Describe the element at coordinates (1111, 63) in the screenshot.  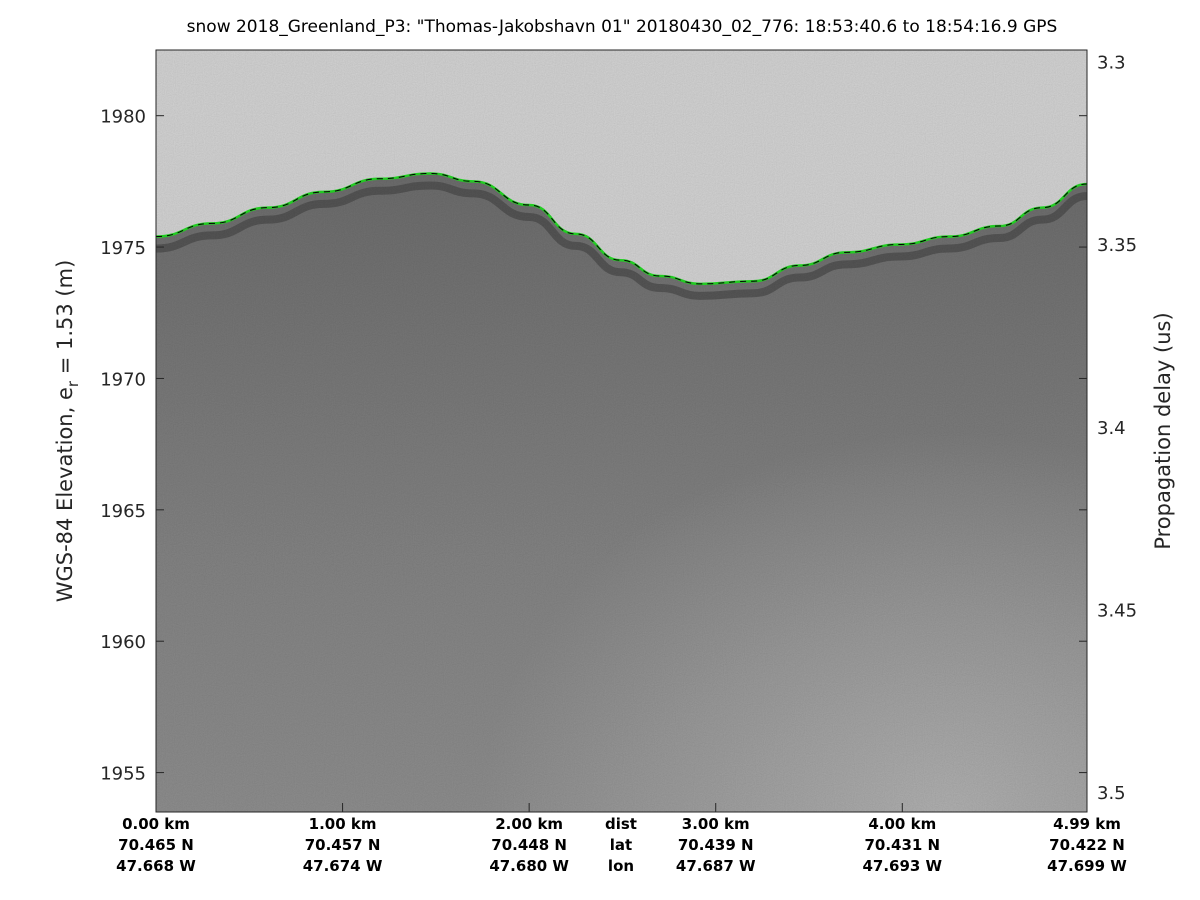
I see `y2-tick-label: 3.3` at that location.